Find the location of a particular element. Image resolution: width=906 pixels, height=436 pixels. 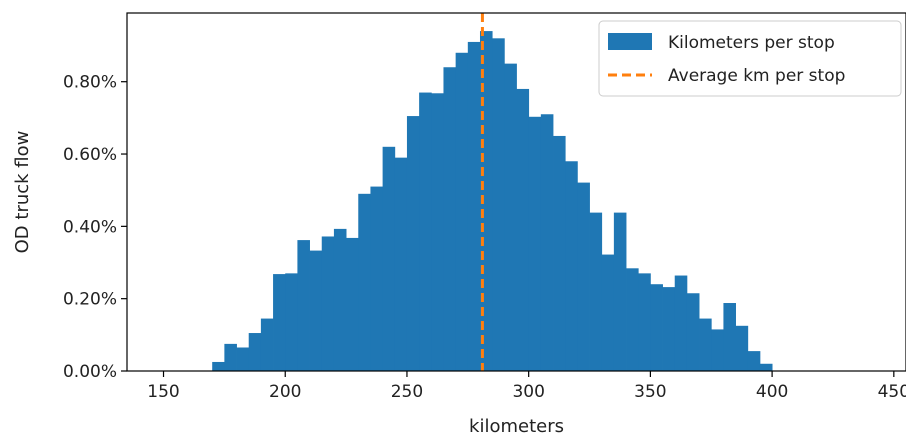

x-tick-label: 200 is located at coordinates (285, 392).